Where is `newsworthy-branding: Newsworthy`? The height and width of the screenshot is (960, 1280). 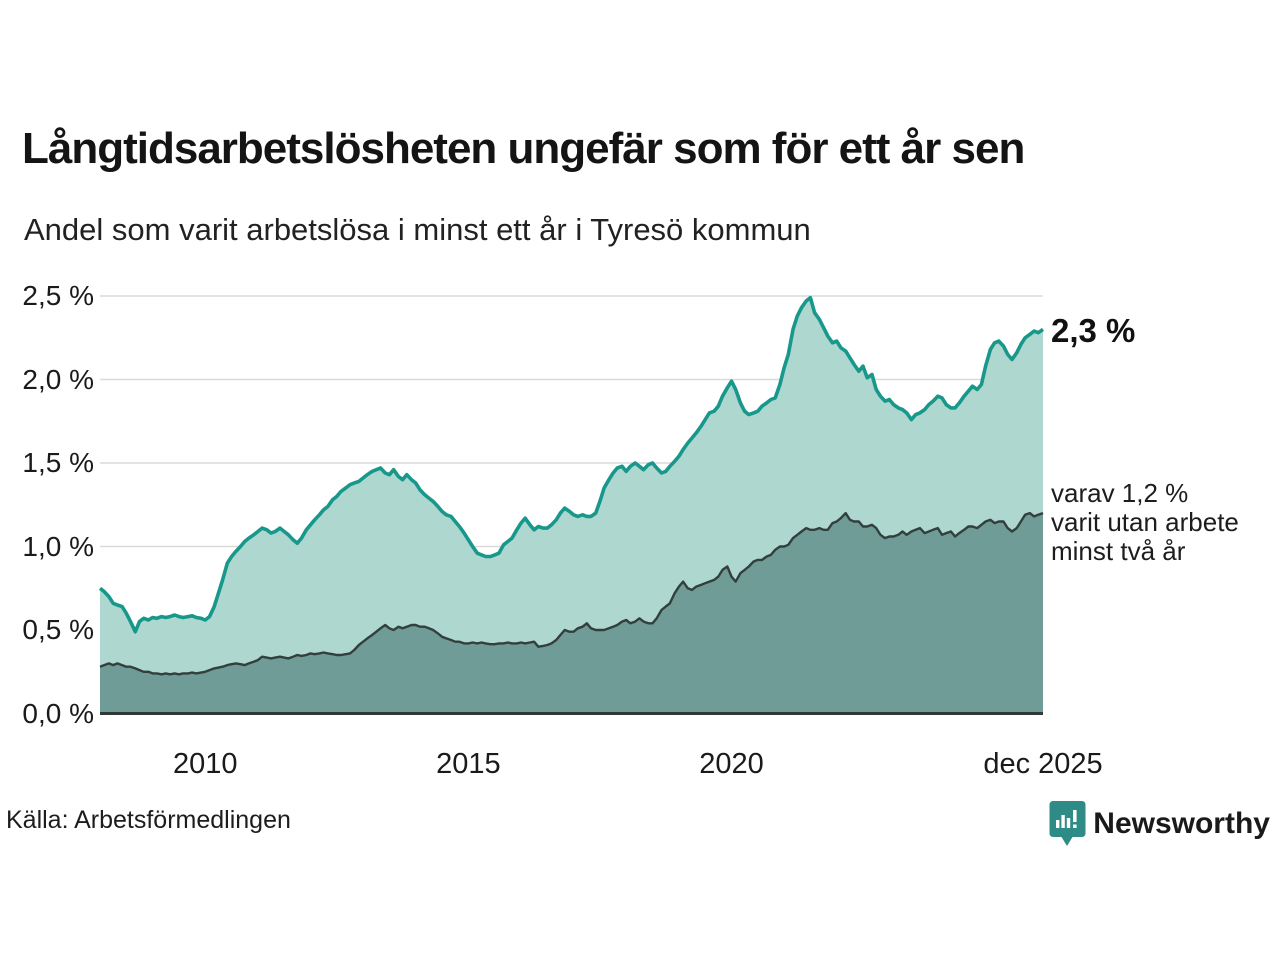
newsworthy-branding: Newsworthy is located at coordinates (1159, 827).